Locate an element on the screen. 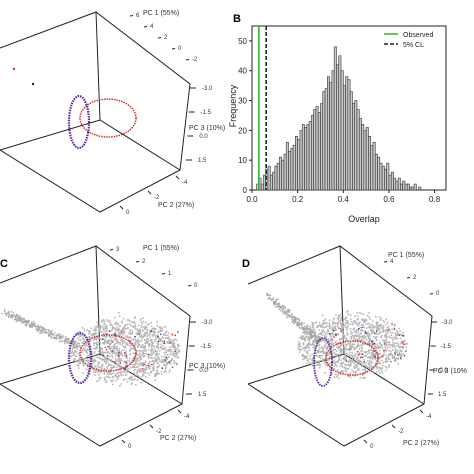  pc3-ticklabels: -3.0-1.50.01.5 is located at coordinates (440, 359).